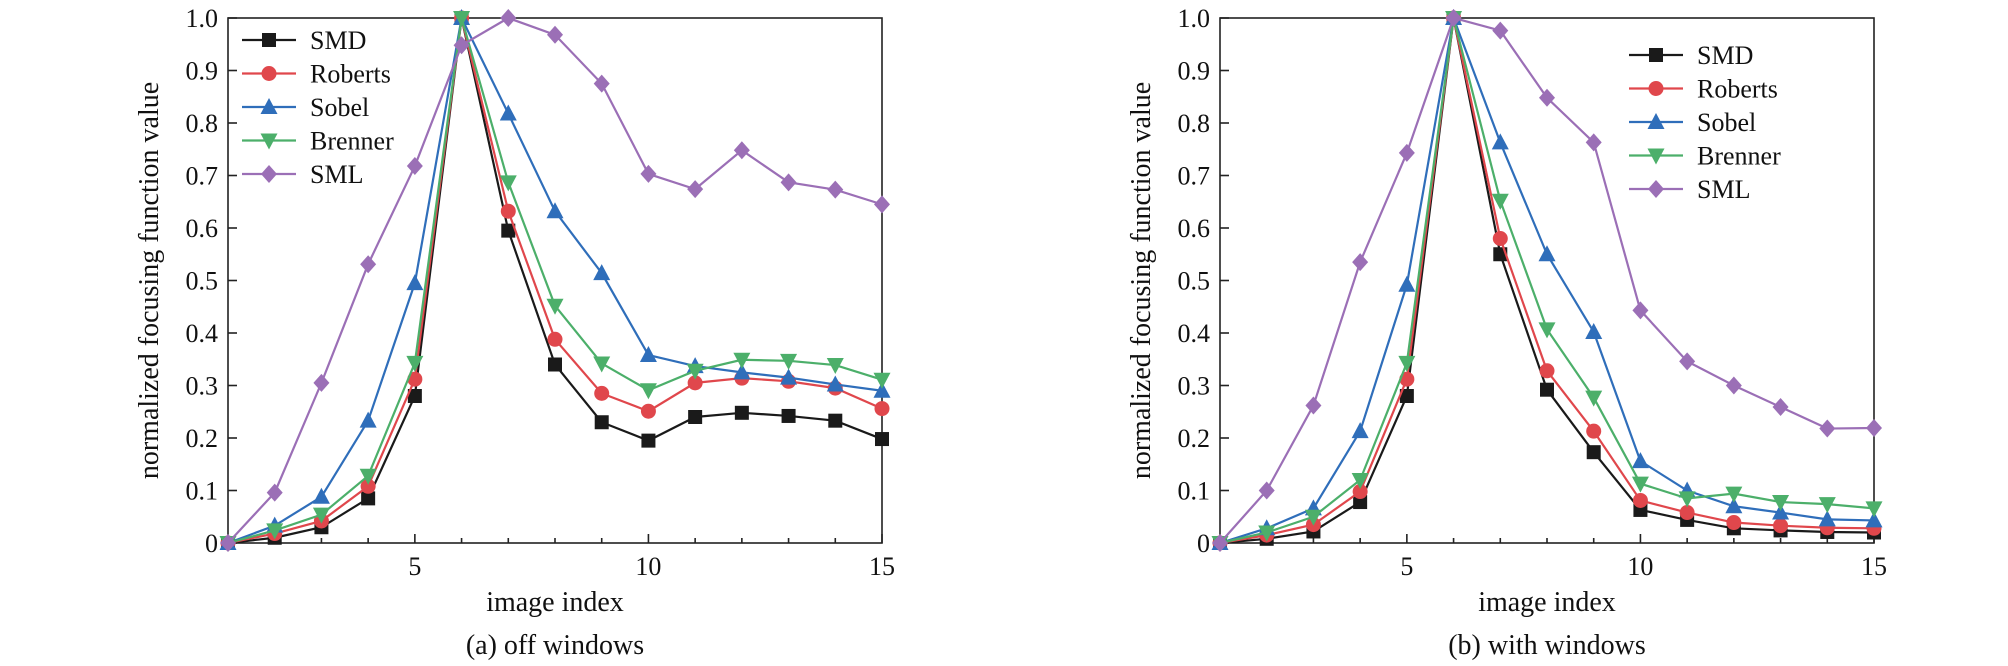  Describe the element at coordinates (414, 566) in the screenshot. I see `x-tick-label: 5` at that location.